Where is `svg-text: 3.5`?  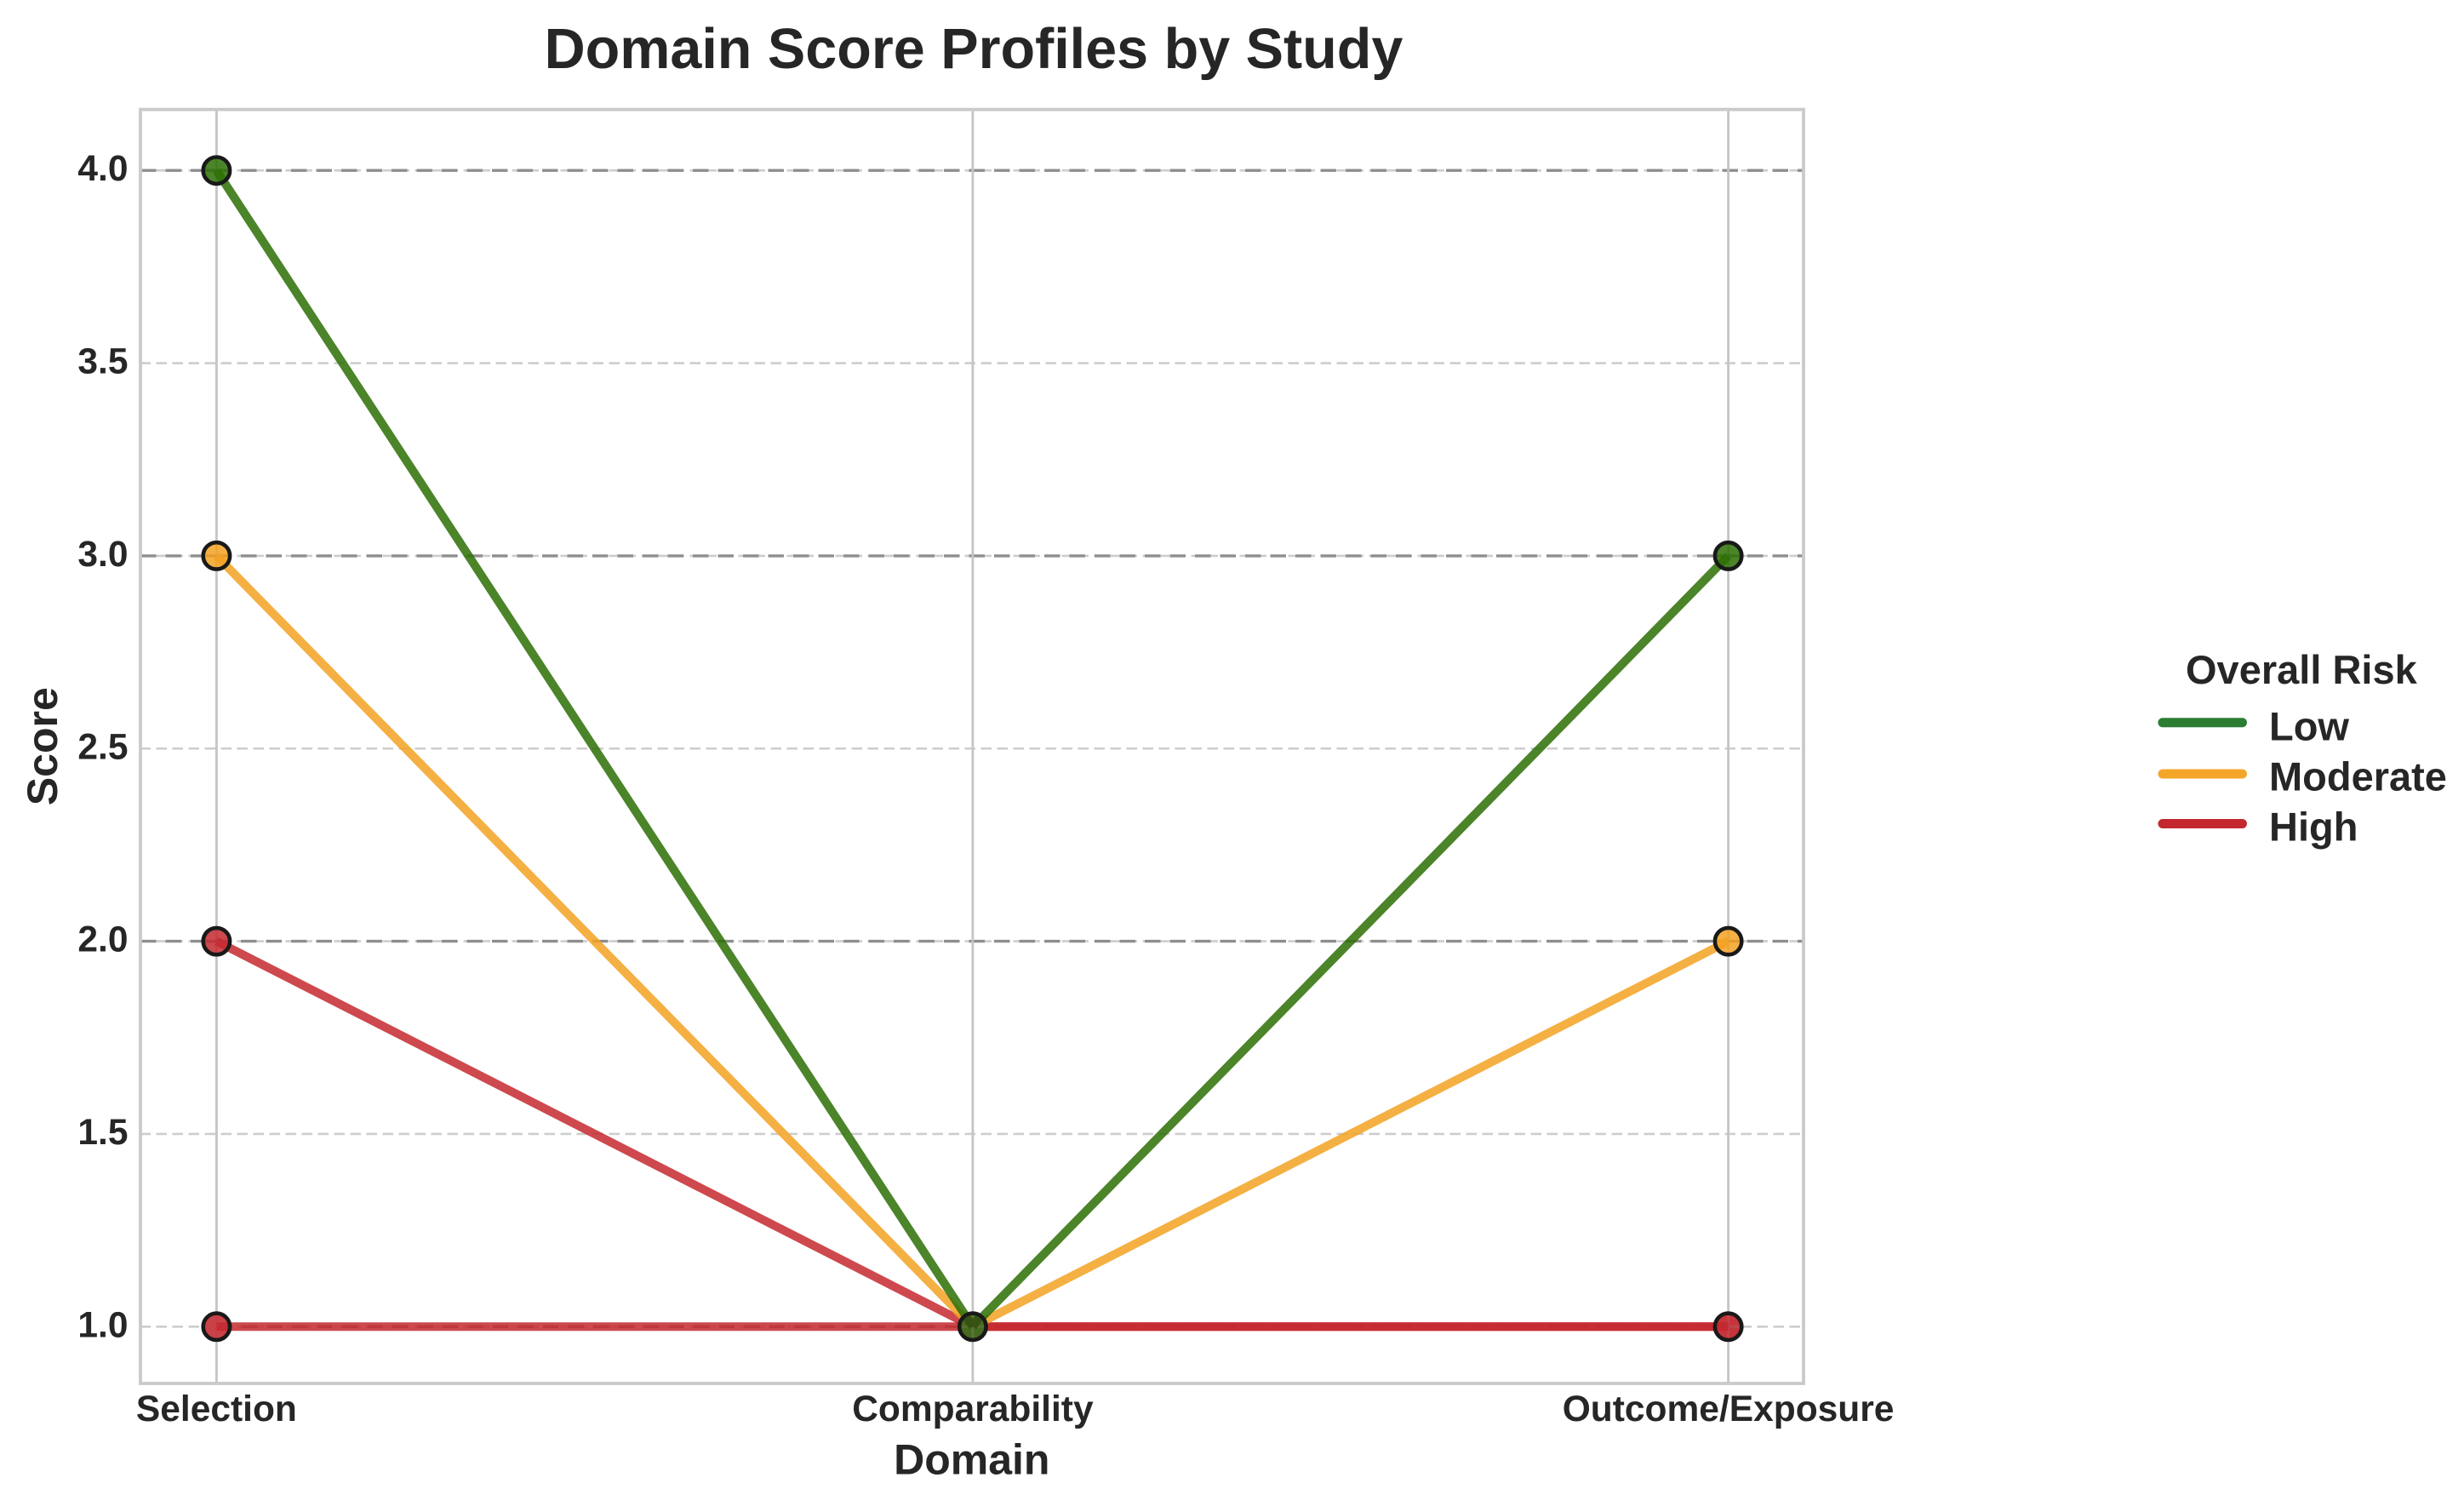
svg-text: 3.5 is located at coordinates (102, 362).